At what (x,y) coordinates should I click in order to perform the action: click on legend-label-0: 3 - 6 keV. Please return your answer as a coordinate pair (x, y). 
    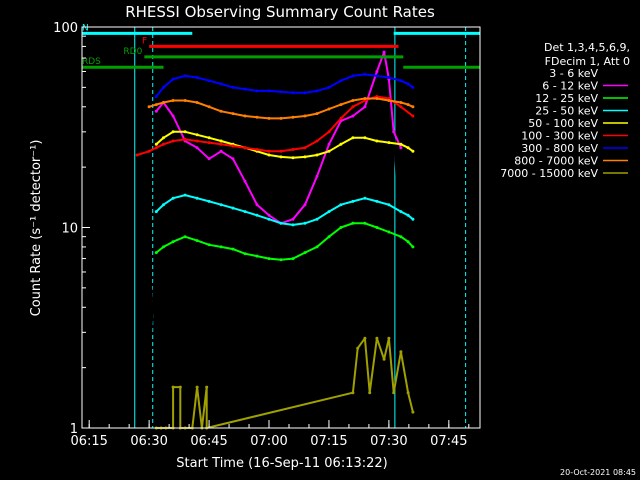
    Looking at the image, I should click on (573, 73).